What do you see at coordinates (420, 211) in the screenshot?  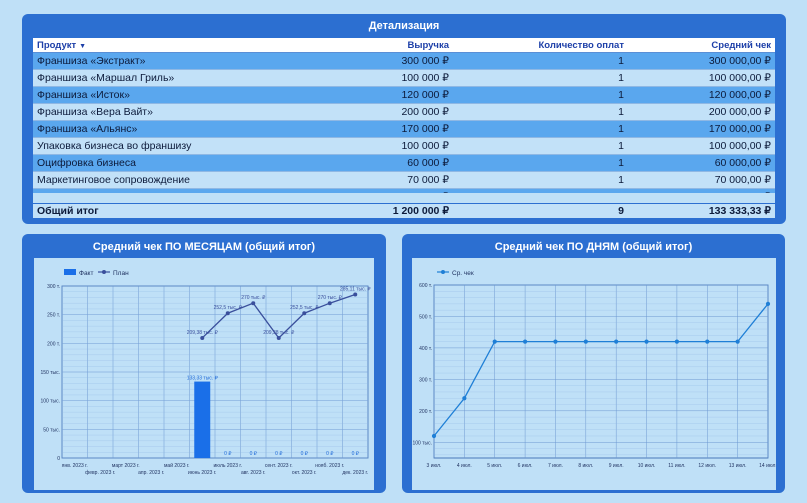 I see `total-revenue: 1 200 000 ₽` at bounding box center [420, 211].